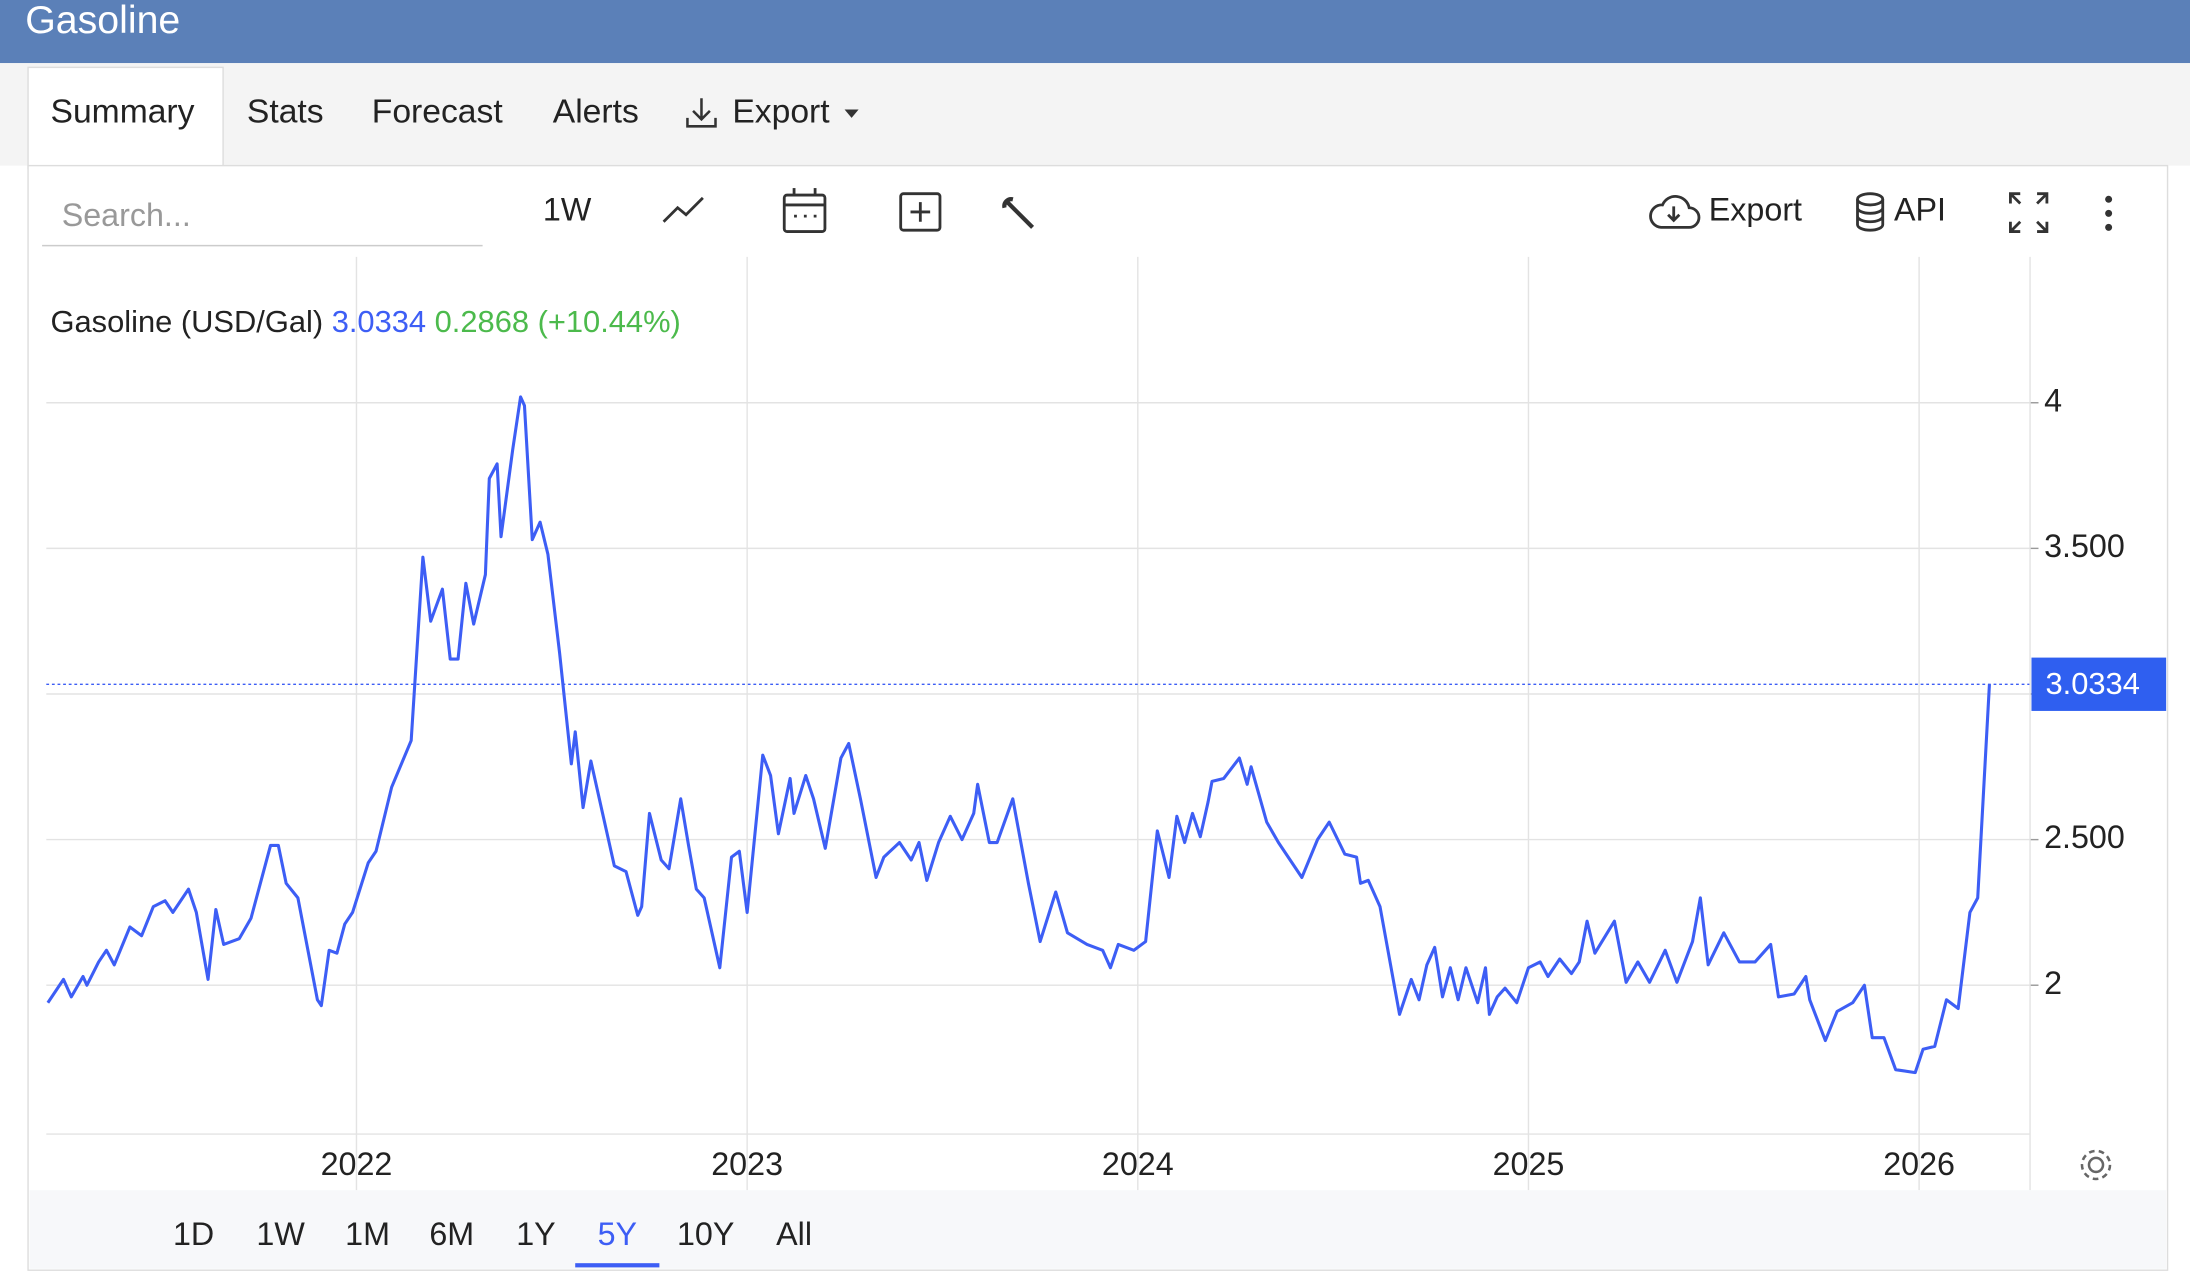 The width and height of the screenshot is (2190, 1273). What do you see at coordinates (102, 21) in the screenshot?
I see `header-title: Gasoline` at bounding box center [102, 21].